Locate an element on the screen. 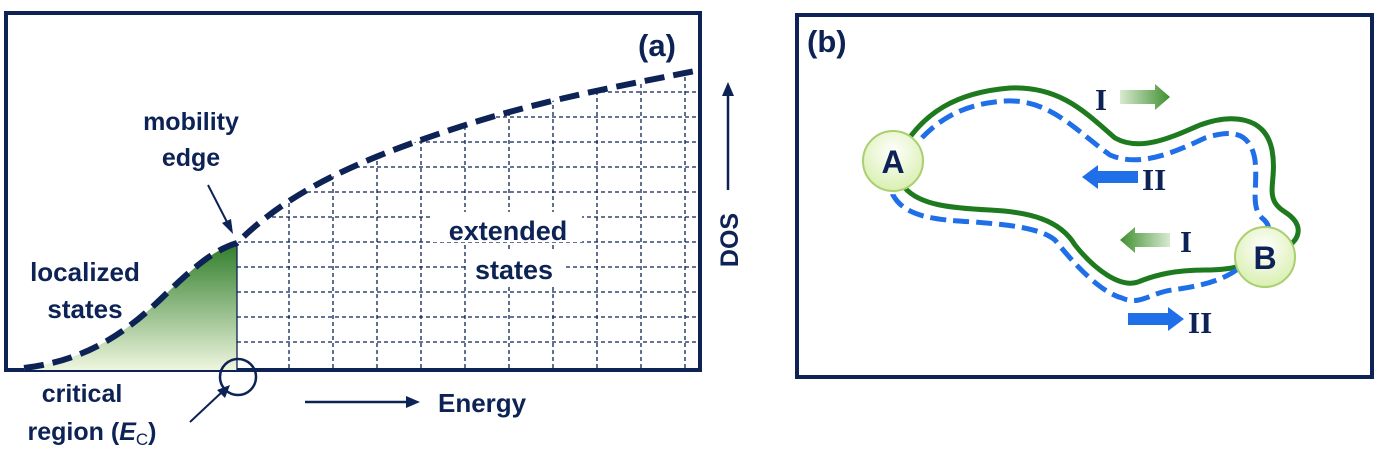 The width and height of the screenshot is (1379, 454). green-path-i is located at coordinates (1096, 185).